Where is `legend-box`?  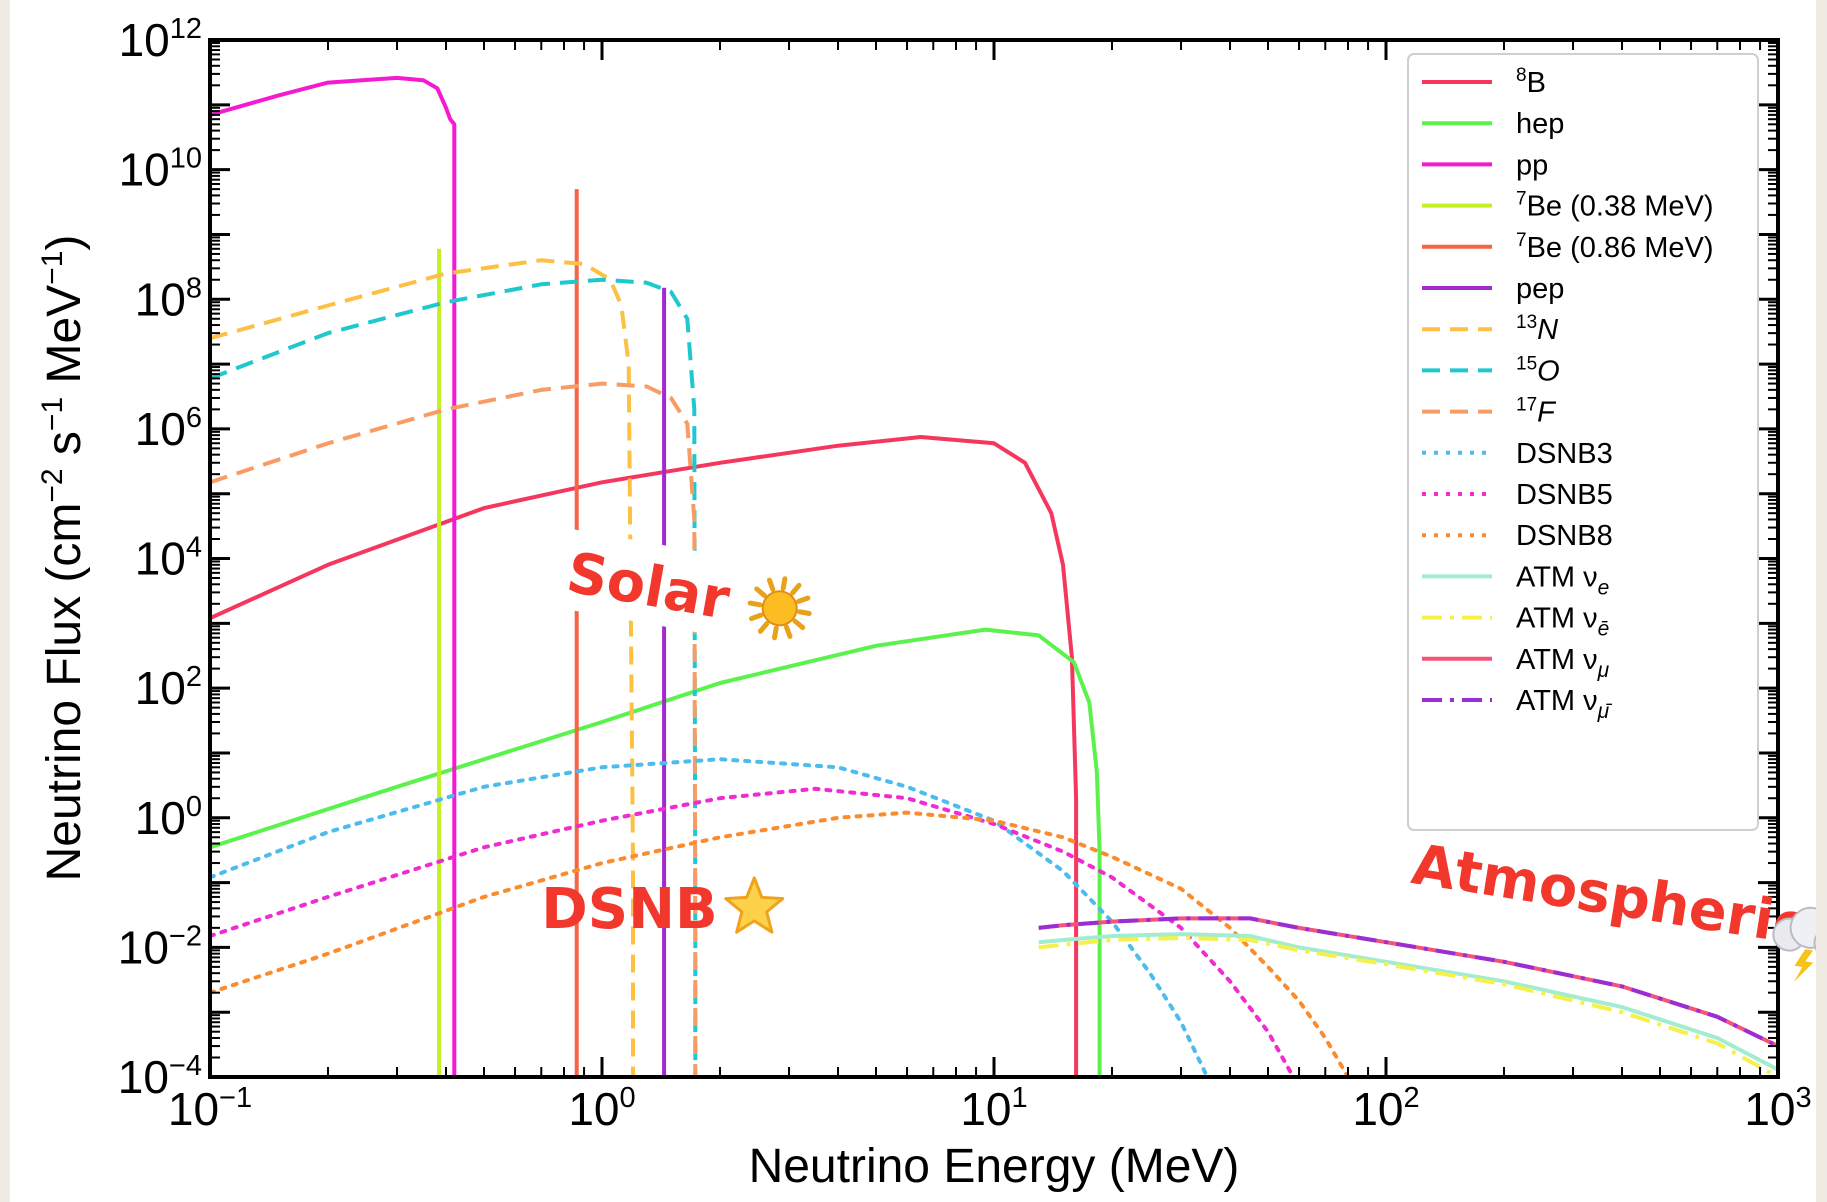
legend-box is located at coordinates (1583, 442).